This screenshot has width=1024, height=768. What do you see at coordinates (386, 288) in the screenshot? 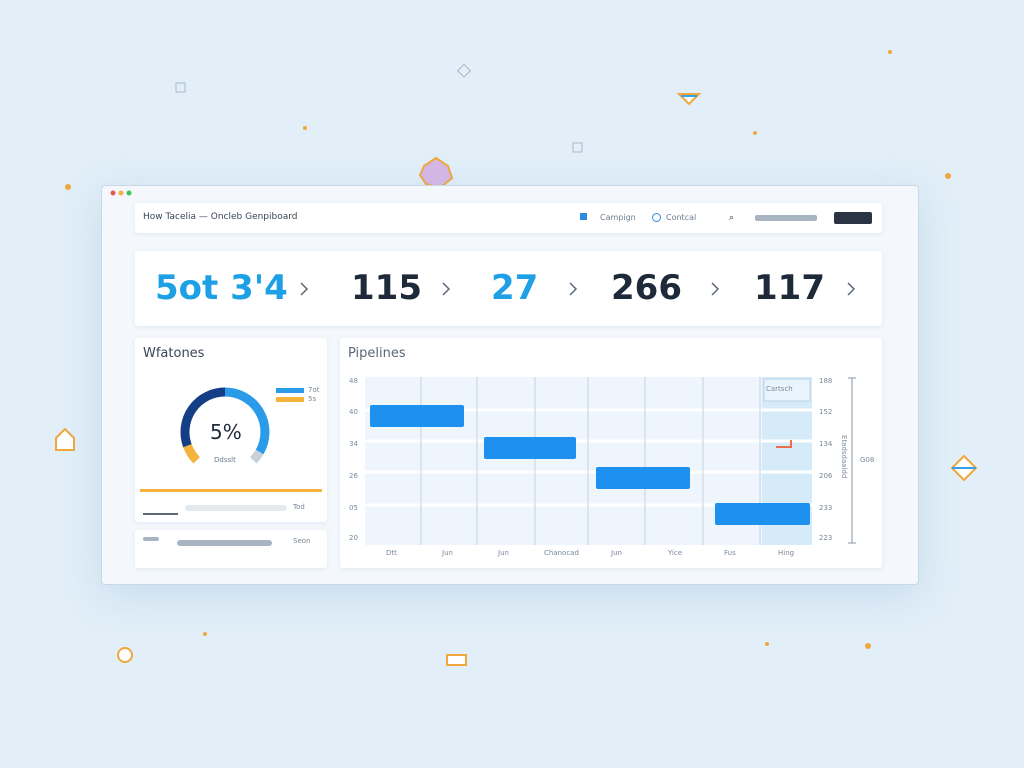
I see `kpi-value: 115` at bounding box center [386, 288].